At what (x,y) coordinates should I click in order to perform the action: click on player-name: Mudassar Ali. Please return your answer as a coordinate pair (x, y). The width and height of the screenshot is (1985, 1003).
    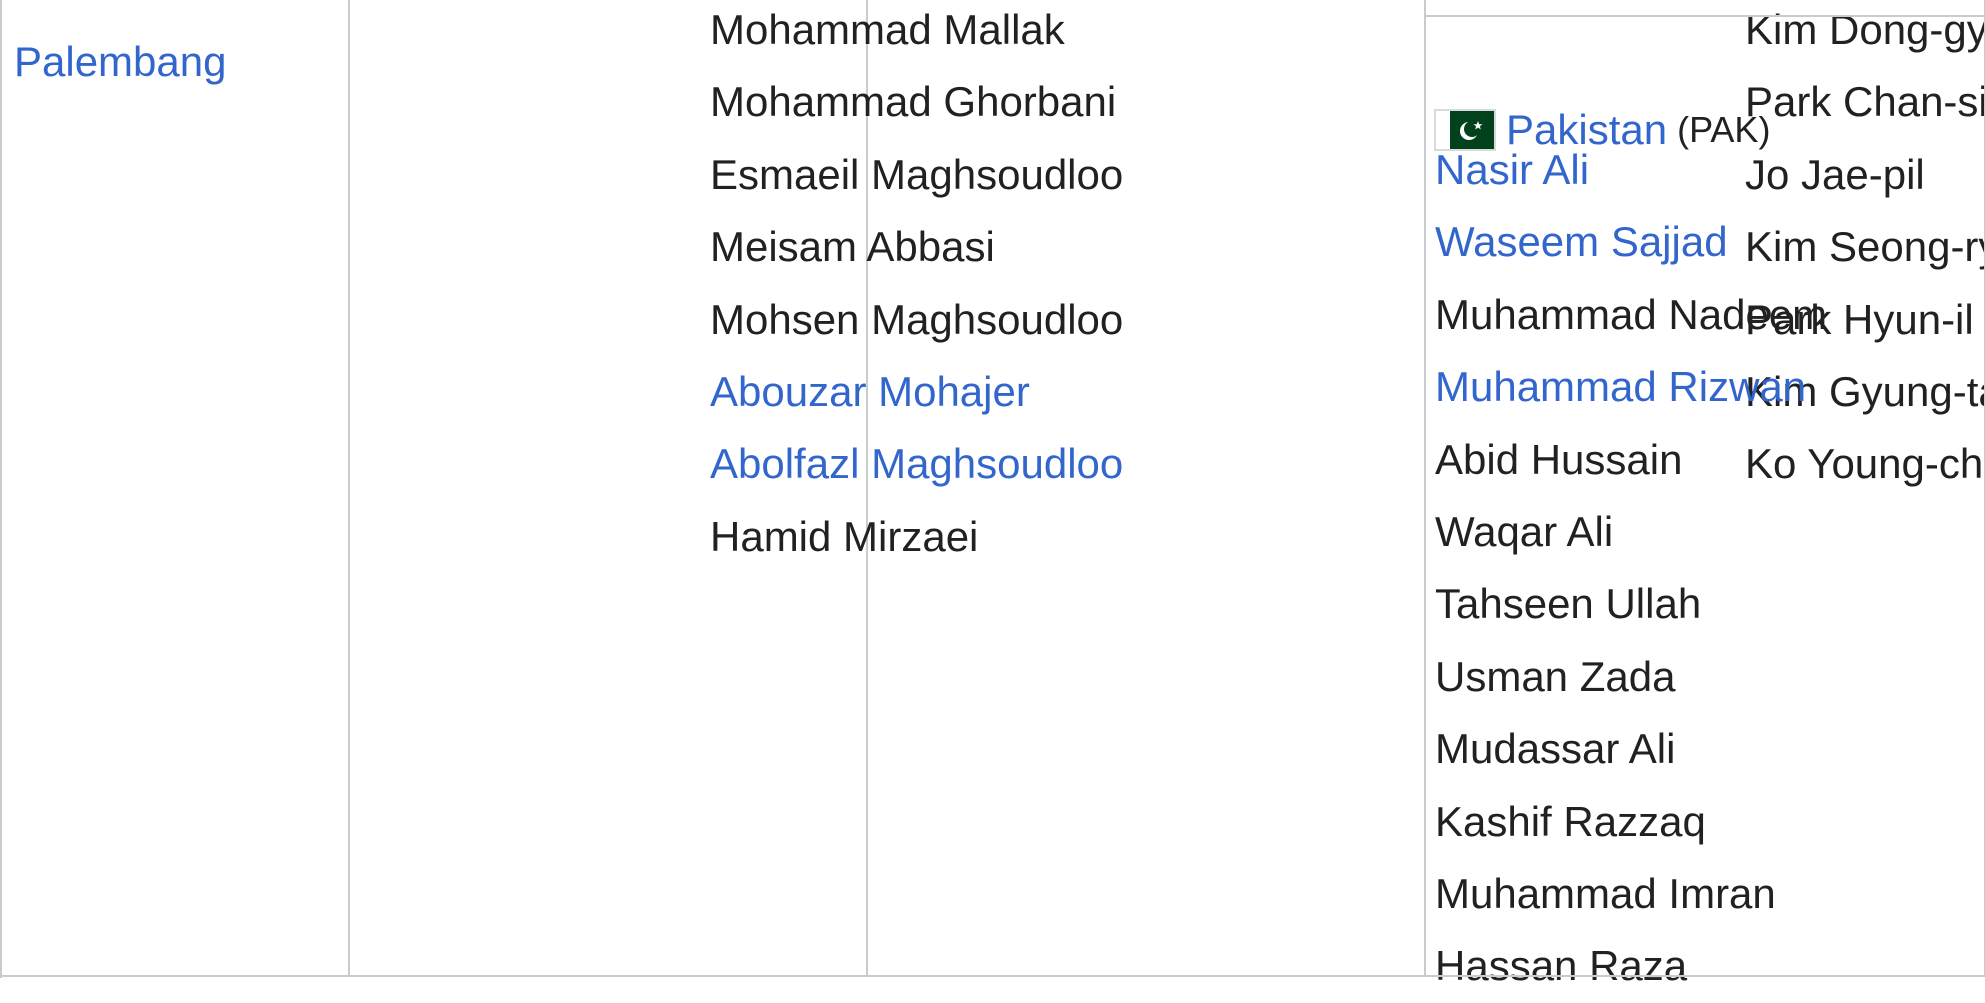
    Looking at the image, I should click on (1555, 749).